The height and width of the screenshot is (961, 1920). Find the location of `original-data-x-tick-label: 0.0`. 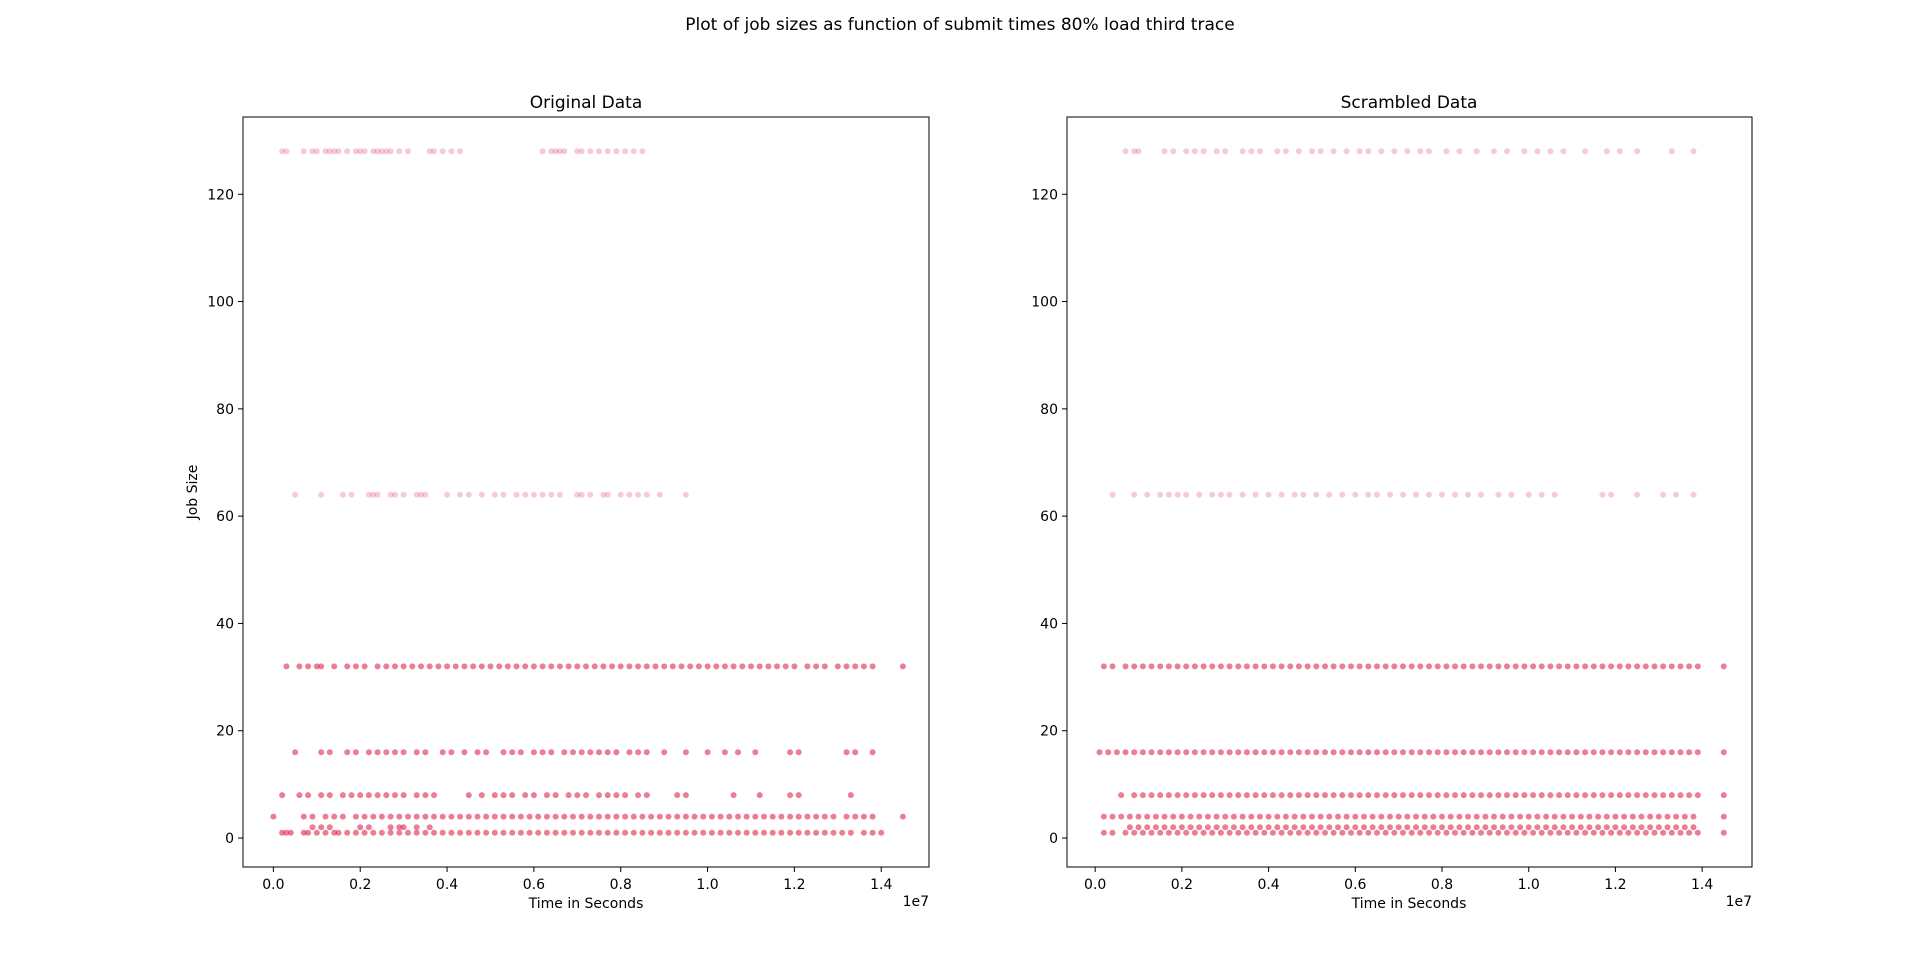

original-data-x-tick-label: 0.0 is located at coordinates (273, 885).